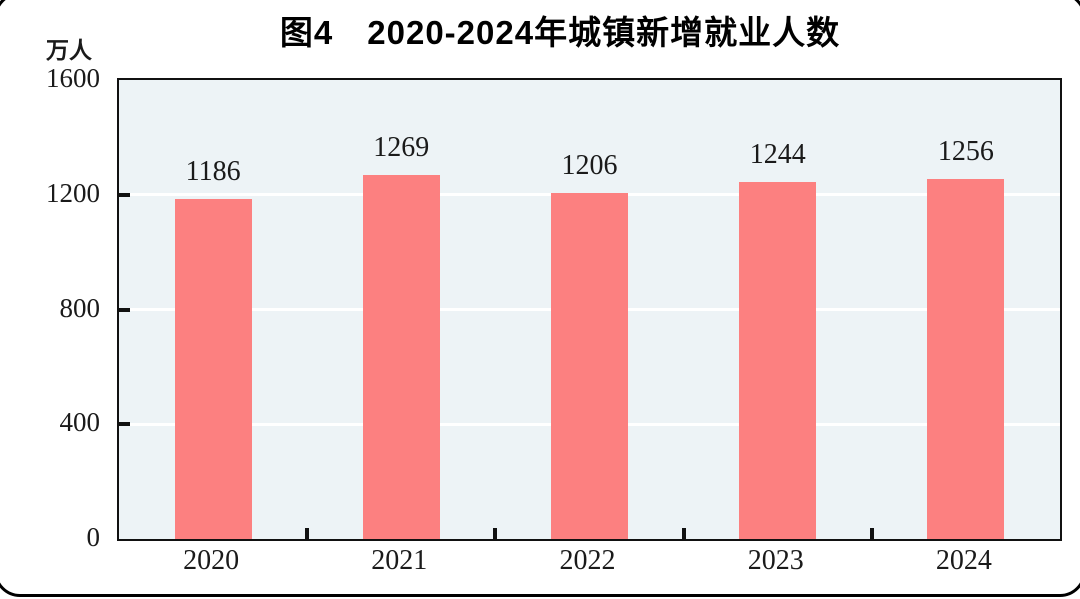 This screenshot has width=1080, height=599. I want to click on chart-title: 图4 2020-2024年城镇新增就业人数, so click(560, 32).